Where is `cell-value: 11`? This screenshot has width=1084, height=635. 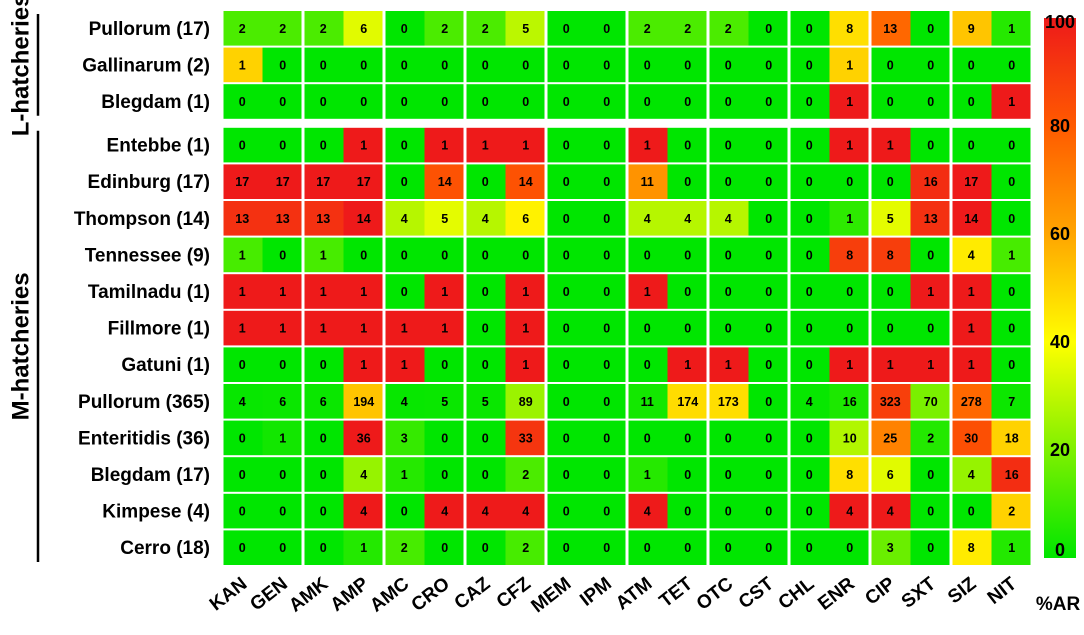 cell-value: 11 is located at coordinates (647, 182).